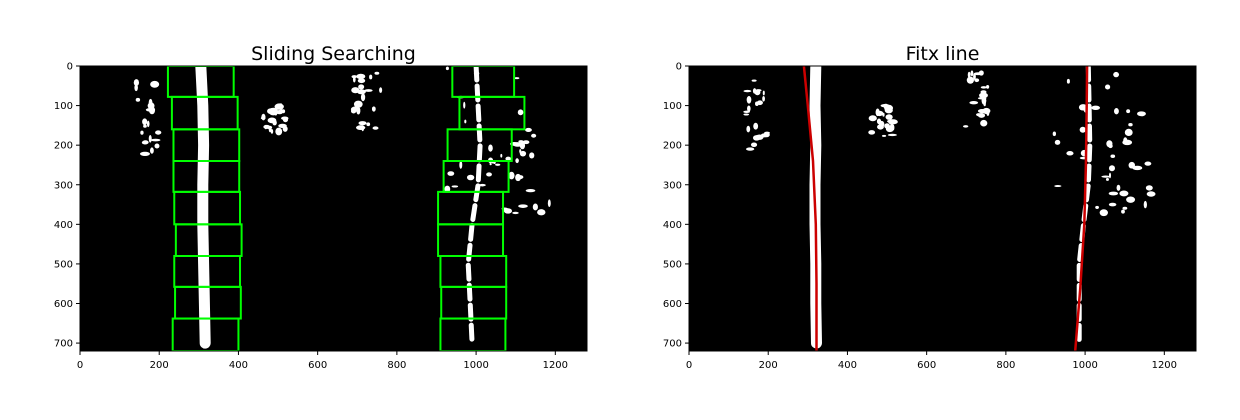  Describe the element at coordinates (810, 208) in the screenshot. I see `left-fit-line` at that location.